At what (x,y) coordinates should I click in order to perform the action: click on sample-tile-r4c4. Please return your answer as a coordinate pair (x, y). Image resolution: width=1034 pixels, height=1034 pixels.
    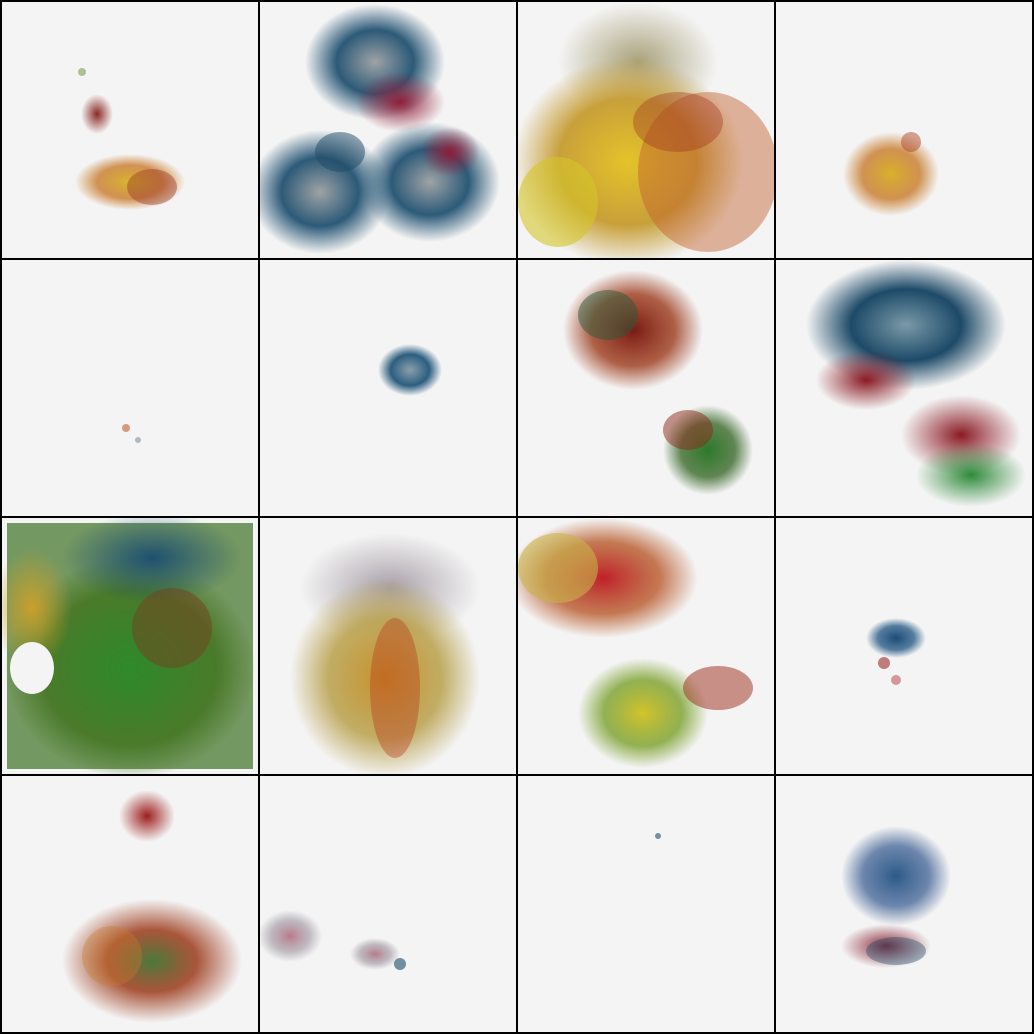
    Looking at the image, I should click on (904, 904).